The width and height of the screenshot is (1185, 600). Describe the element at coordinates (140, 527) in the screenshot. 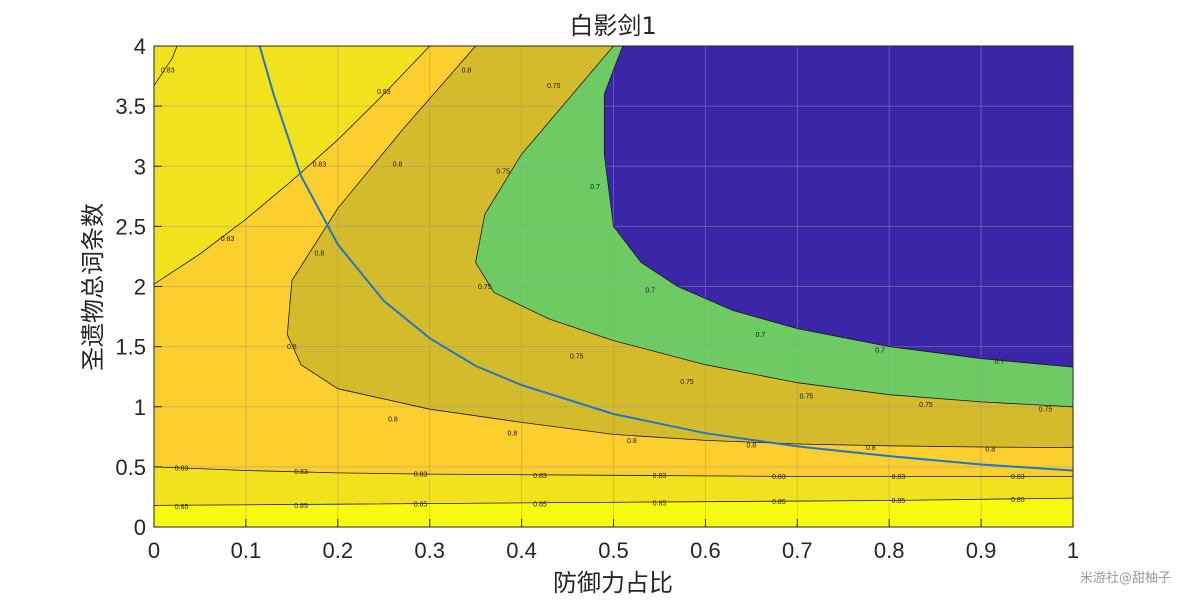

I see `y-tick-label: 0` at that location.